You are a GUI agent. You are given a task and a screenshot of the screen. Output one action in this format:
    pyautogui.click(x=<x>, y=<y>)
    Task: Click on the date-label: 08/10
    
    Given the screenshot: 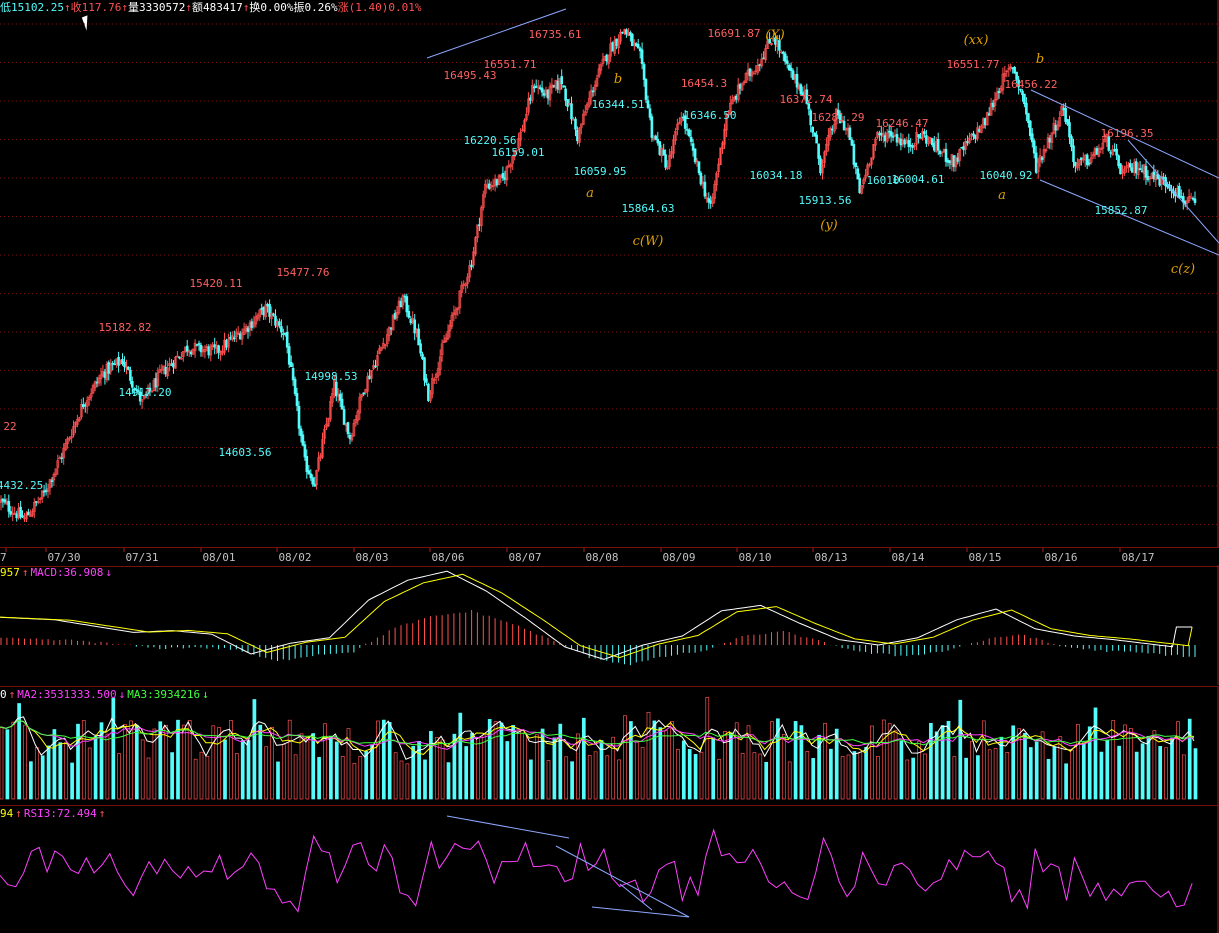 What is the action you would take?
    pyautogui.click(x=754, y=557)
    